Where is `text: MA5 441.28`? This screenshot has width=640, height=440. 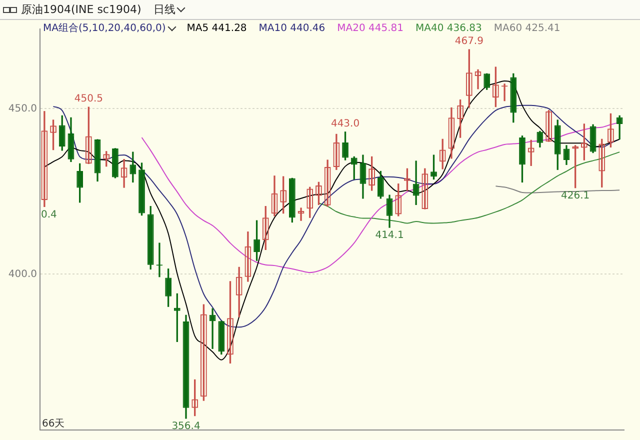 text: MA5 441.28 is located at coordinates (216, 28).